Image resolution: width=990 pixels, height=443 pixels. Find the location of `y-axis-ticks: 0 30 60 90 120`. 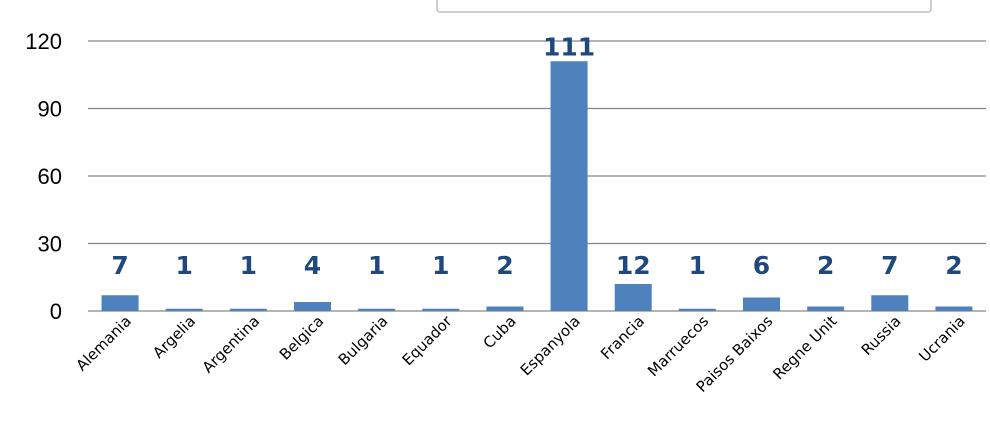

y-axis-ticks: 0 30 60 90 120 is located at coordinates (43, 176).